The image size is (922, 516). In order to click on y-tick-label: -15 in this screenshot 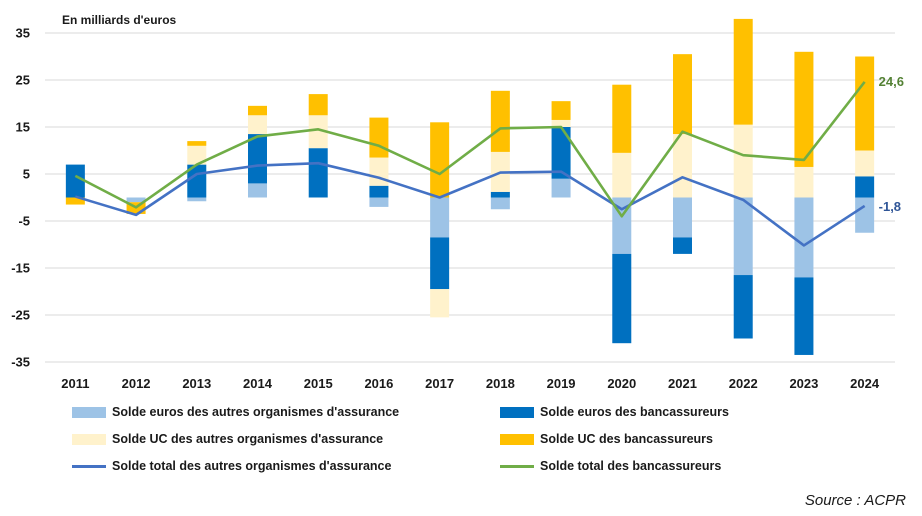, I will do `click(20, 268)`.